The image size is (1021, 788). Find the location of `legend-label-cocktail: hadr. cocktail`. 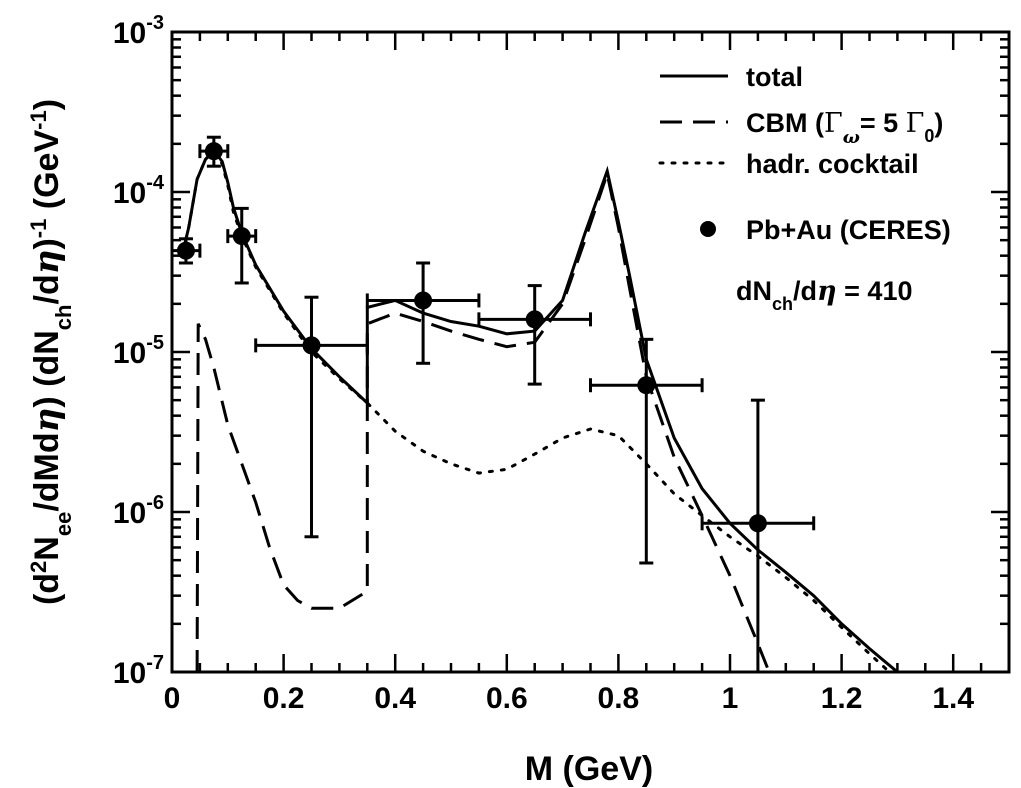

legend-label-cocktail: hadr. cocktail is located at coordinates (832, 164).